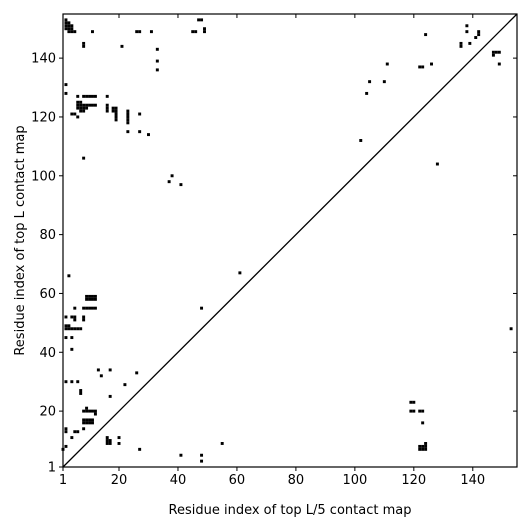 The image size is (531, 531). Describe the element at coordinates (47, 235) in the screenshot. I see `y-tick-label: 80` at that location.